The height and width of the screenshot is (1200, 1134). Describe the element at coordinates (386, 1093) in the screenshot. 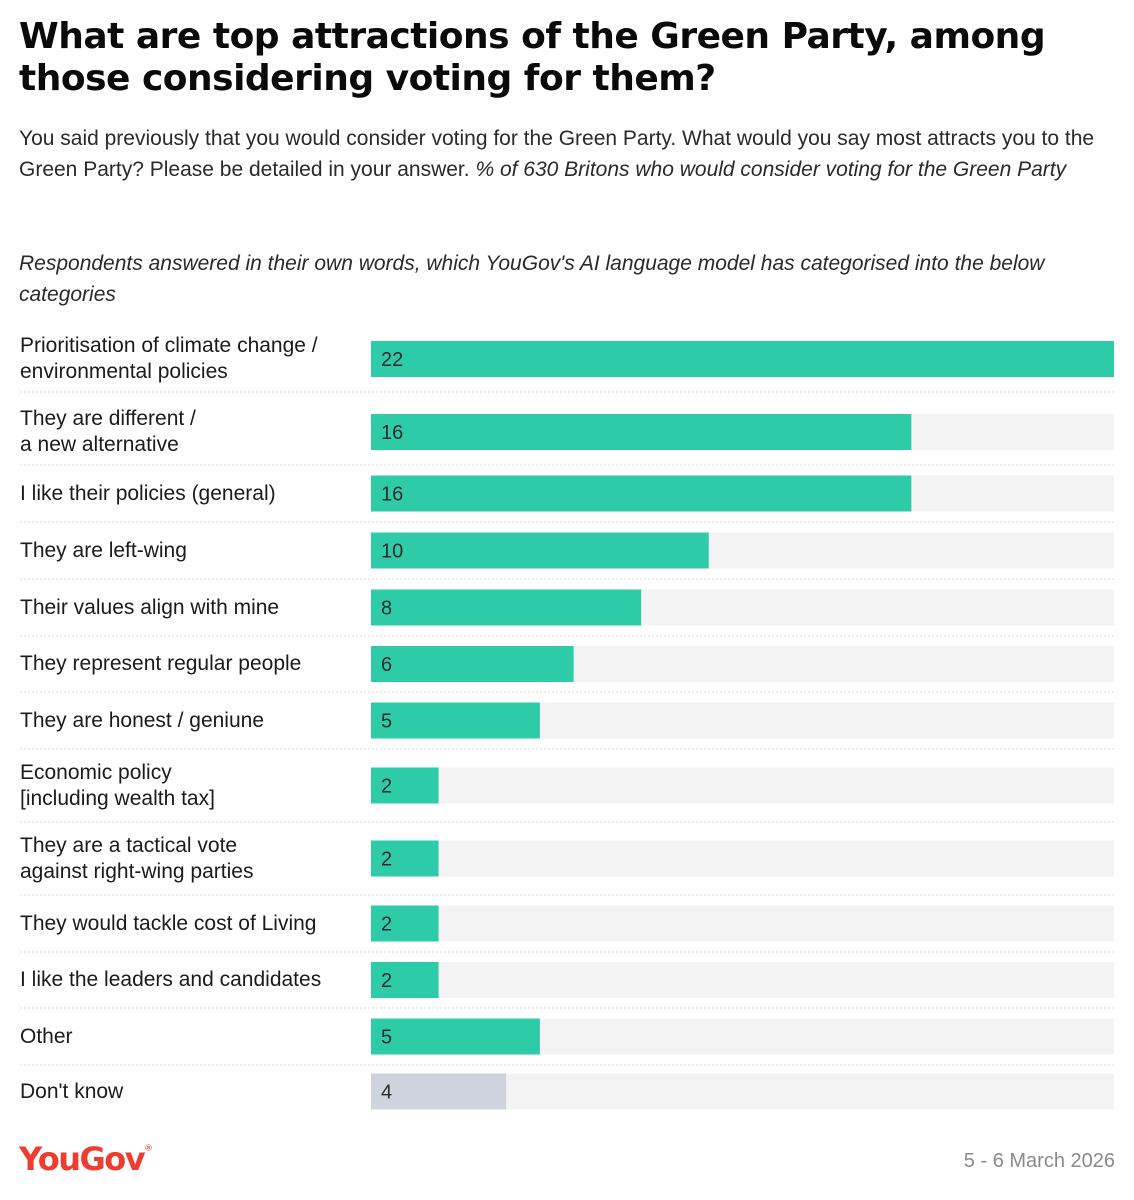

I see `bar-value-label: 4` at that location.